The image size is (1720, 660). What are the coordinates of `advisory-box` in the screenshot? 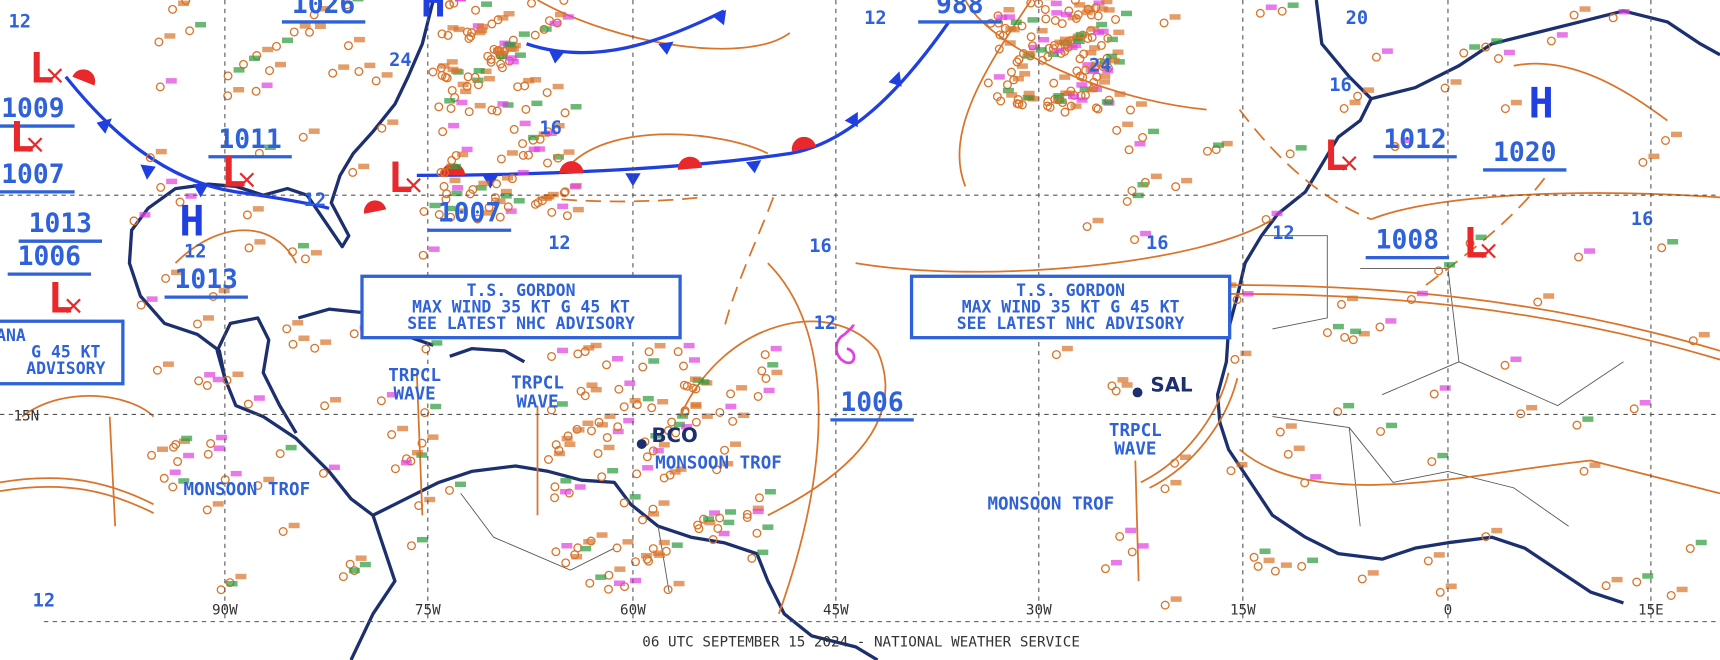 It's located at (521, 307).